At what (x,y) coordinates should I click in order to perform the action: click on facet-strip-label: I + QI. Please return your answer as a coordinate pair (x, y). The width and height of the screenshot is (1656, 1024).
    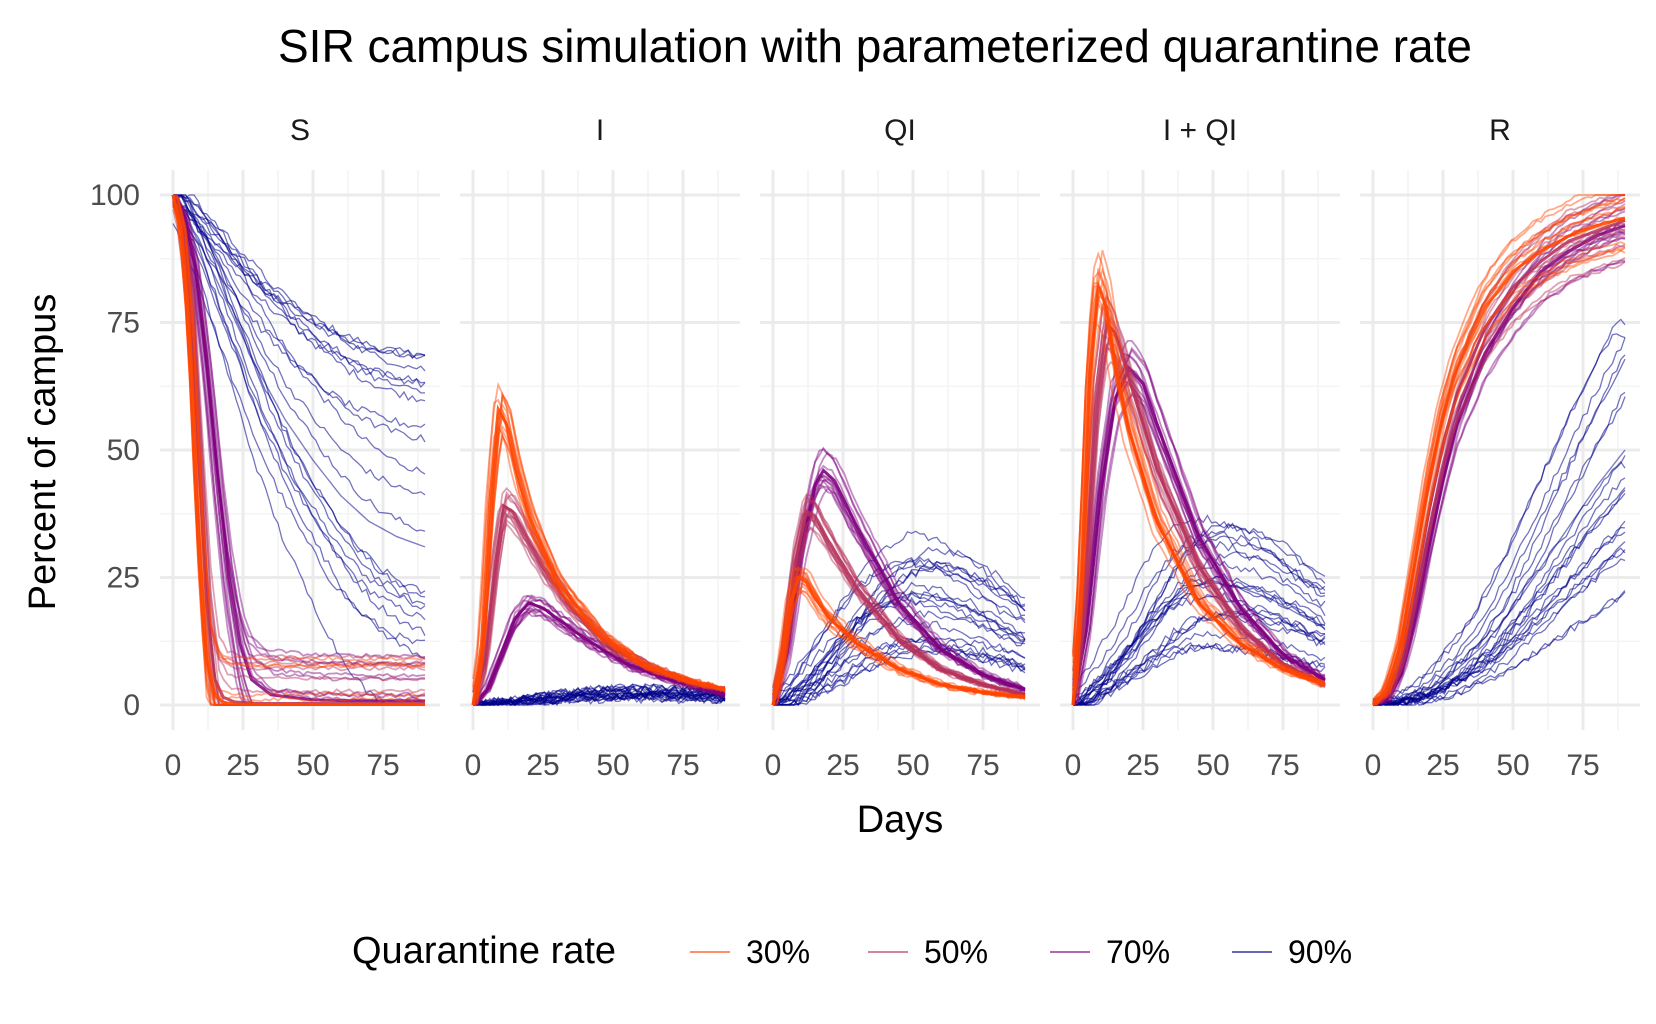
    Looking at the image, I should click on (1200, 130).